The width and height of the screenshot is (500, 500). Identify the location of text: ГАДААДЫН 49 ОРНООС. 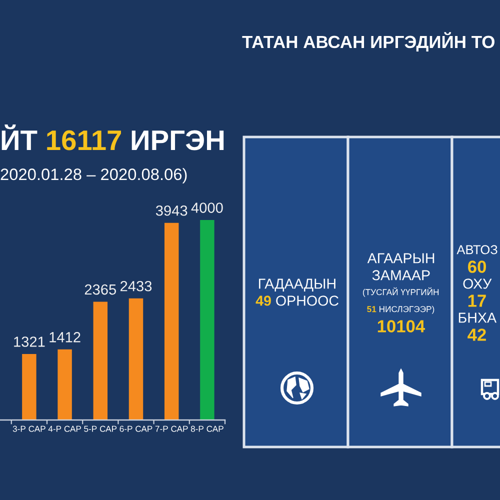
(297, 292).